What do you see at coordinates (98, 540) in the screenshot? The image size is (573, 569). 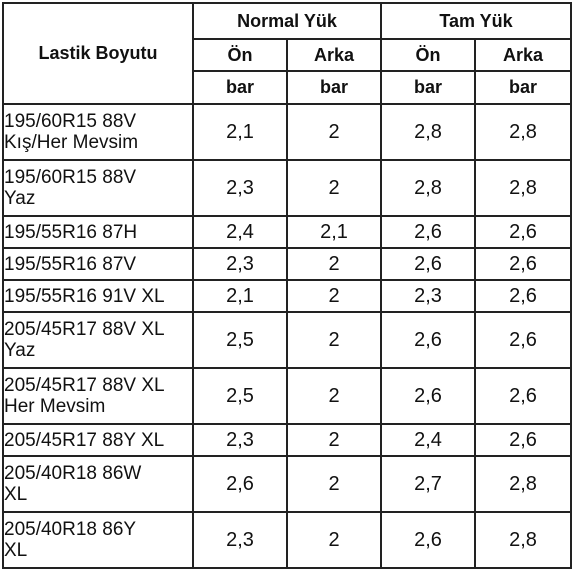 I see `tire-size-cell: 205/40R18 86Y XL` at bounding box center [98, 540].